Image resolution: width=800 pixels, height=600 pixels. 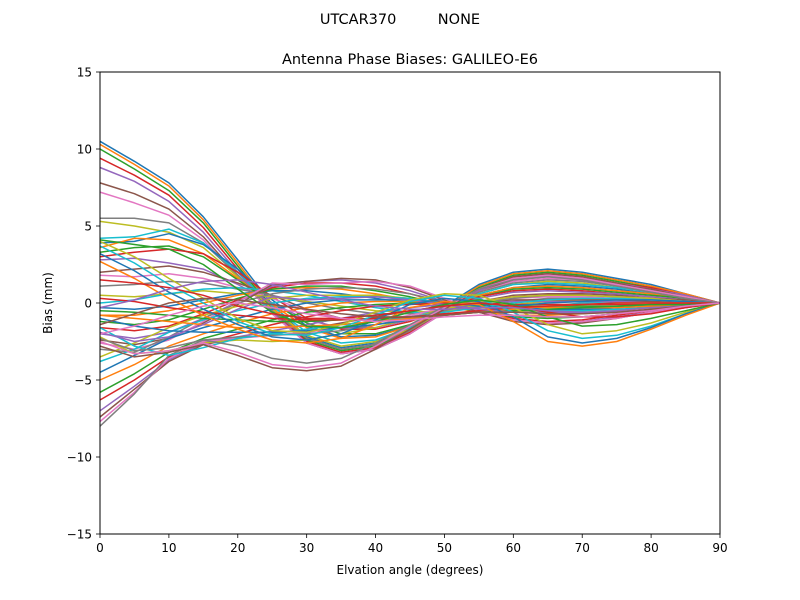 I want to click on y-tick-label: 15, so click(x=84, y=73).